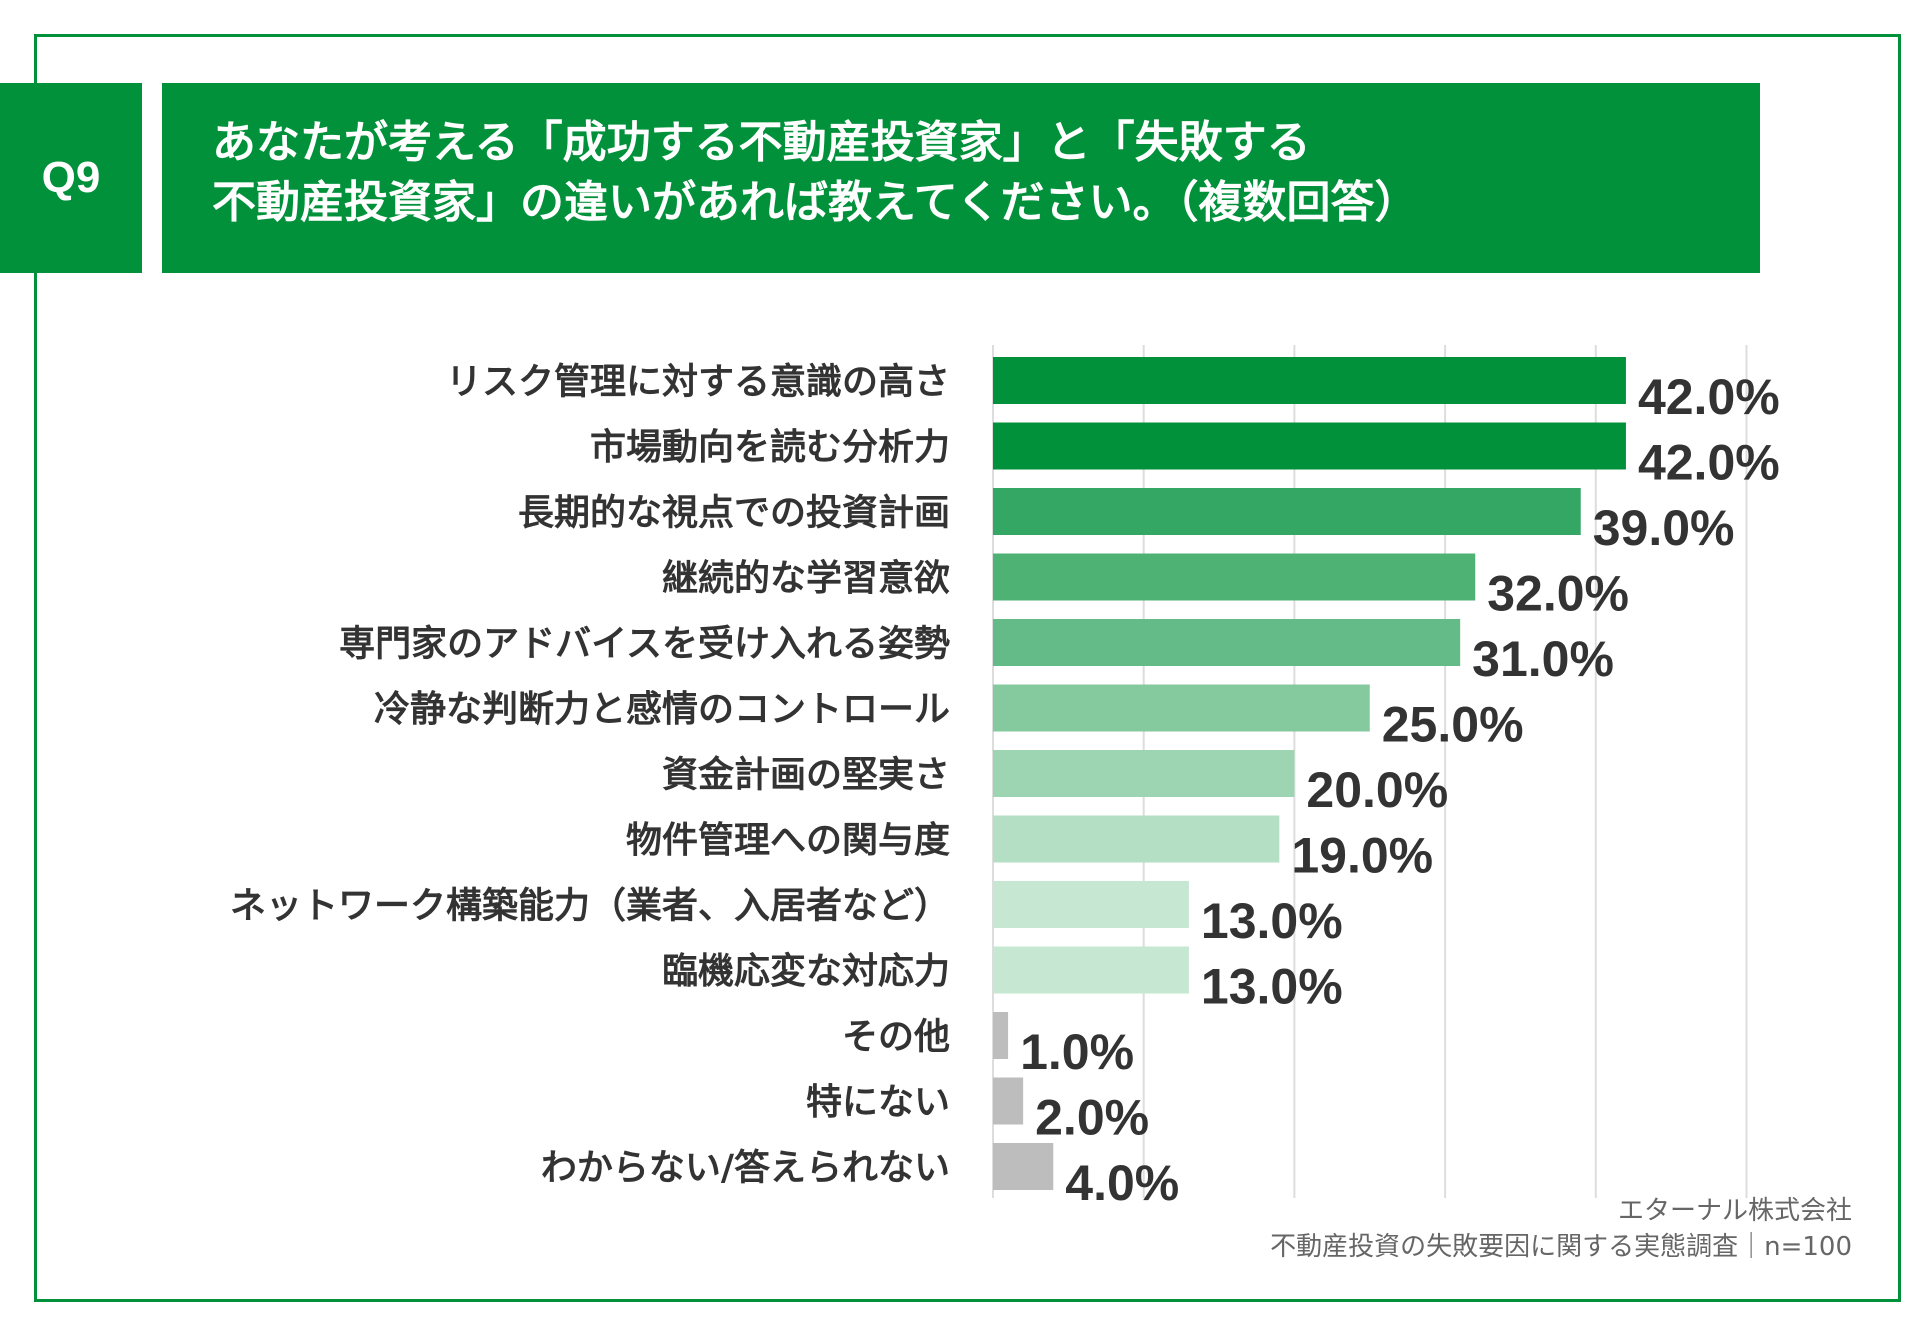 The width and height of the screenshot is (1920, 1329). Describe the element at coordinates (806, 971) in the screenshot. I see `category-label: 臨機応変な対応力` at that location.